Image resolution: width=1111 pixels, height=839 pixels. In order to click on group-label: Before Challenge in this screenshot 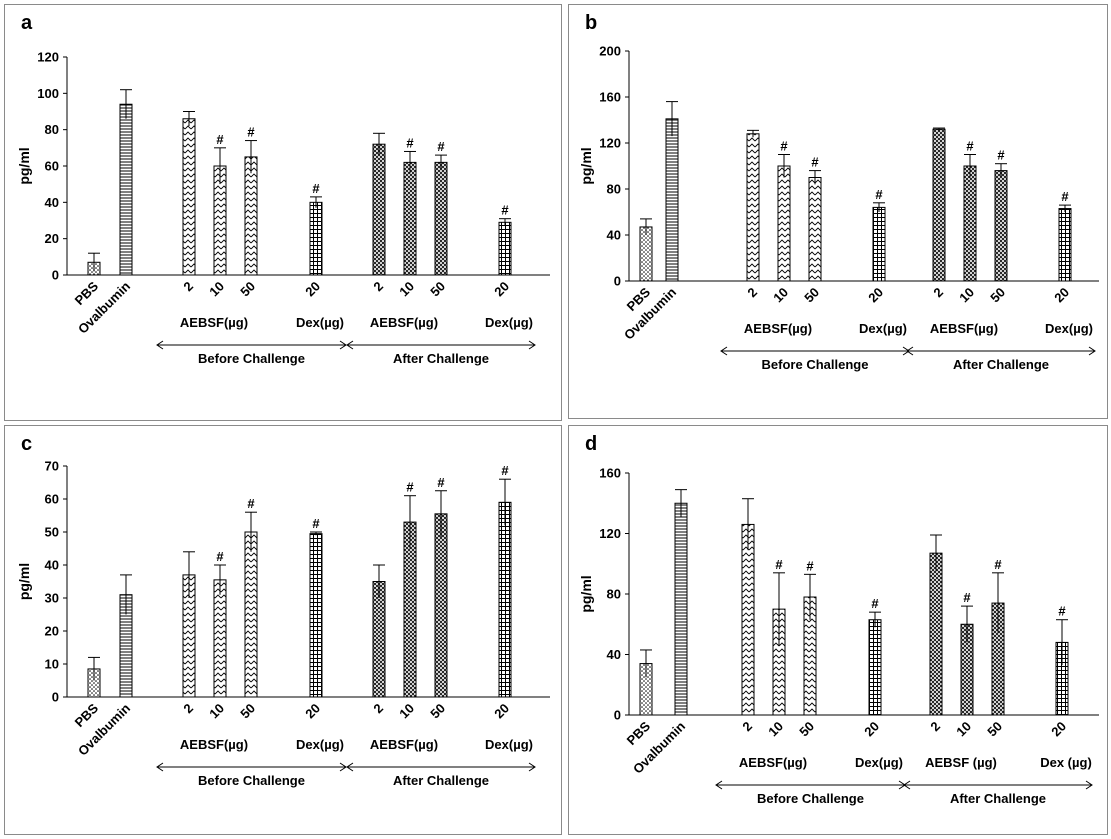, I will do `click(251, 358)`.